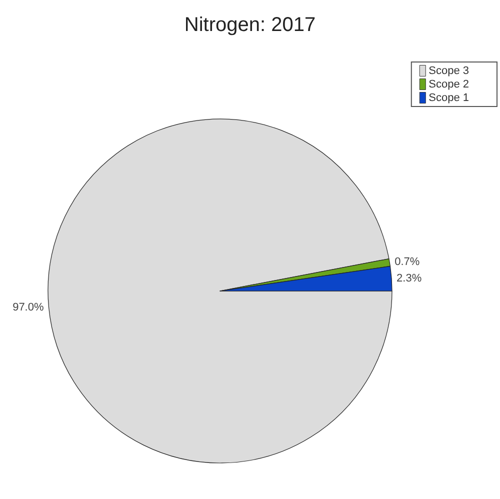 The width and height of the screenshot is (500, 499). Describe the element at coordinates (250, 25) in the screenshot. I see `chart-title: Nitrogen: 2017` at that location.